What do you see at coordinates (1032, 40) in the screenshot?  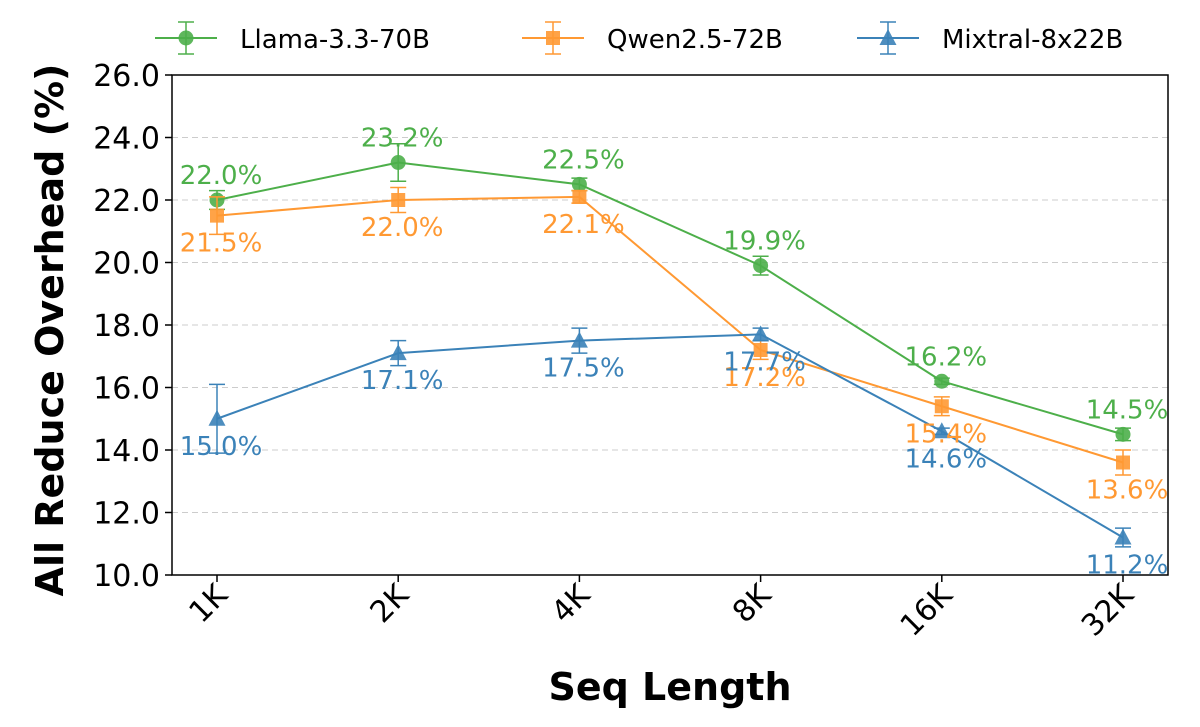 I see `legend-label: Mixtral-8x22B` at bounding box center [1032, 40].